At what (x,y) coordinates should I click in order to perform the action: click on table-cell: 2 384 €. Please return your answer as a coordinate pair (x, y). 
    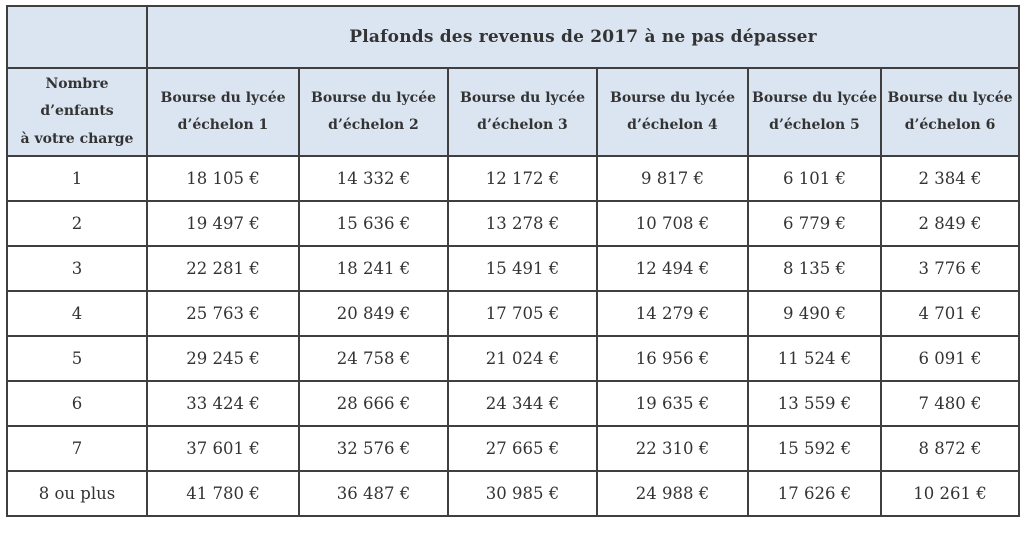
    Looking at the image, I should click on (950, 178).